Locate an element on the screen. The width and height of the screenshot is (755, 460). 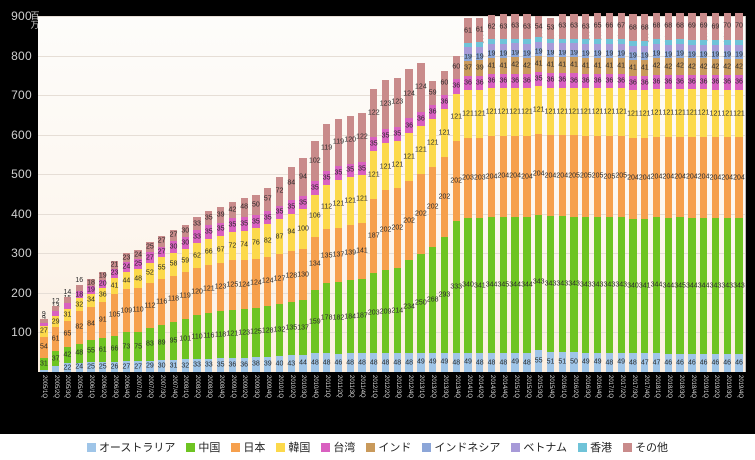
bar-segment: 59 is located at coordinates (433, 93).